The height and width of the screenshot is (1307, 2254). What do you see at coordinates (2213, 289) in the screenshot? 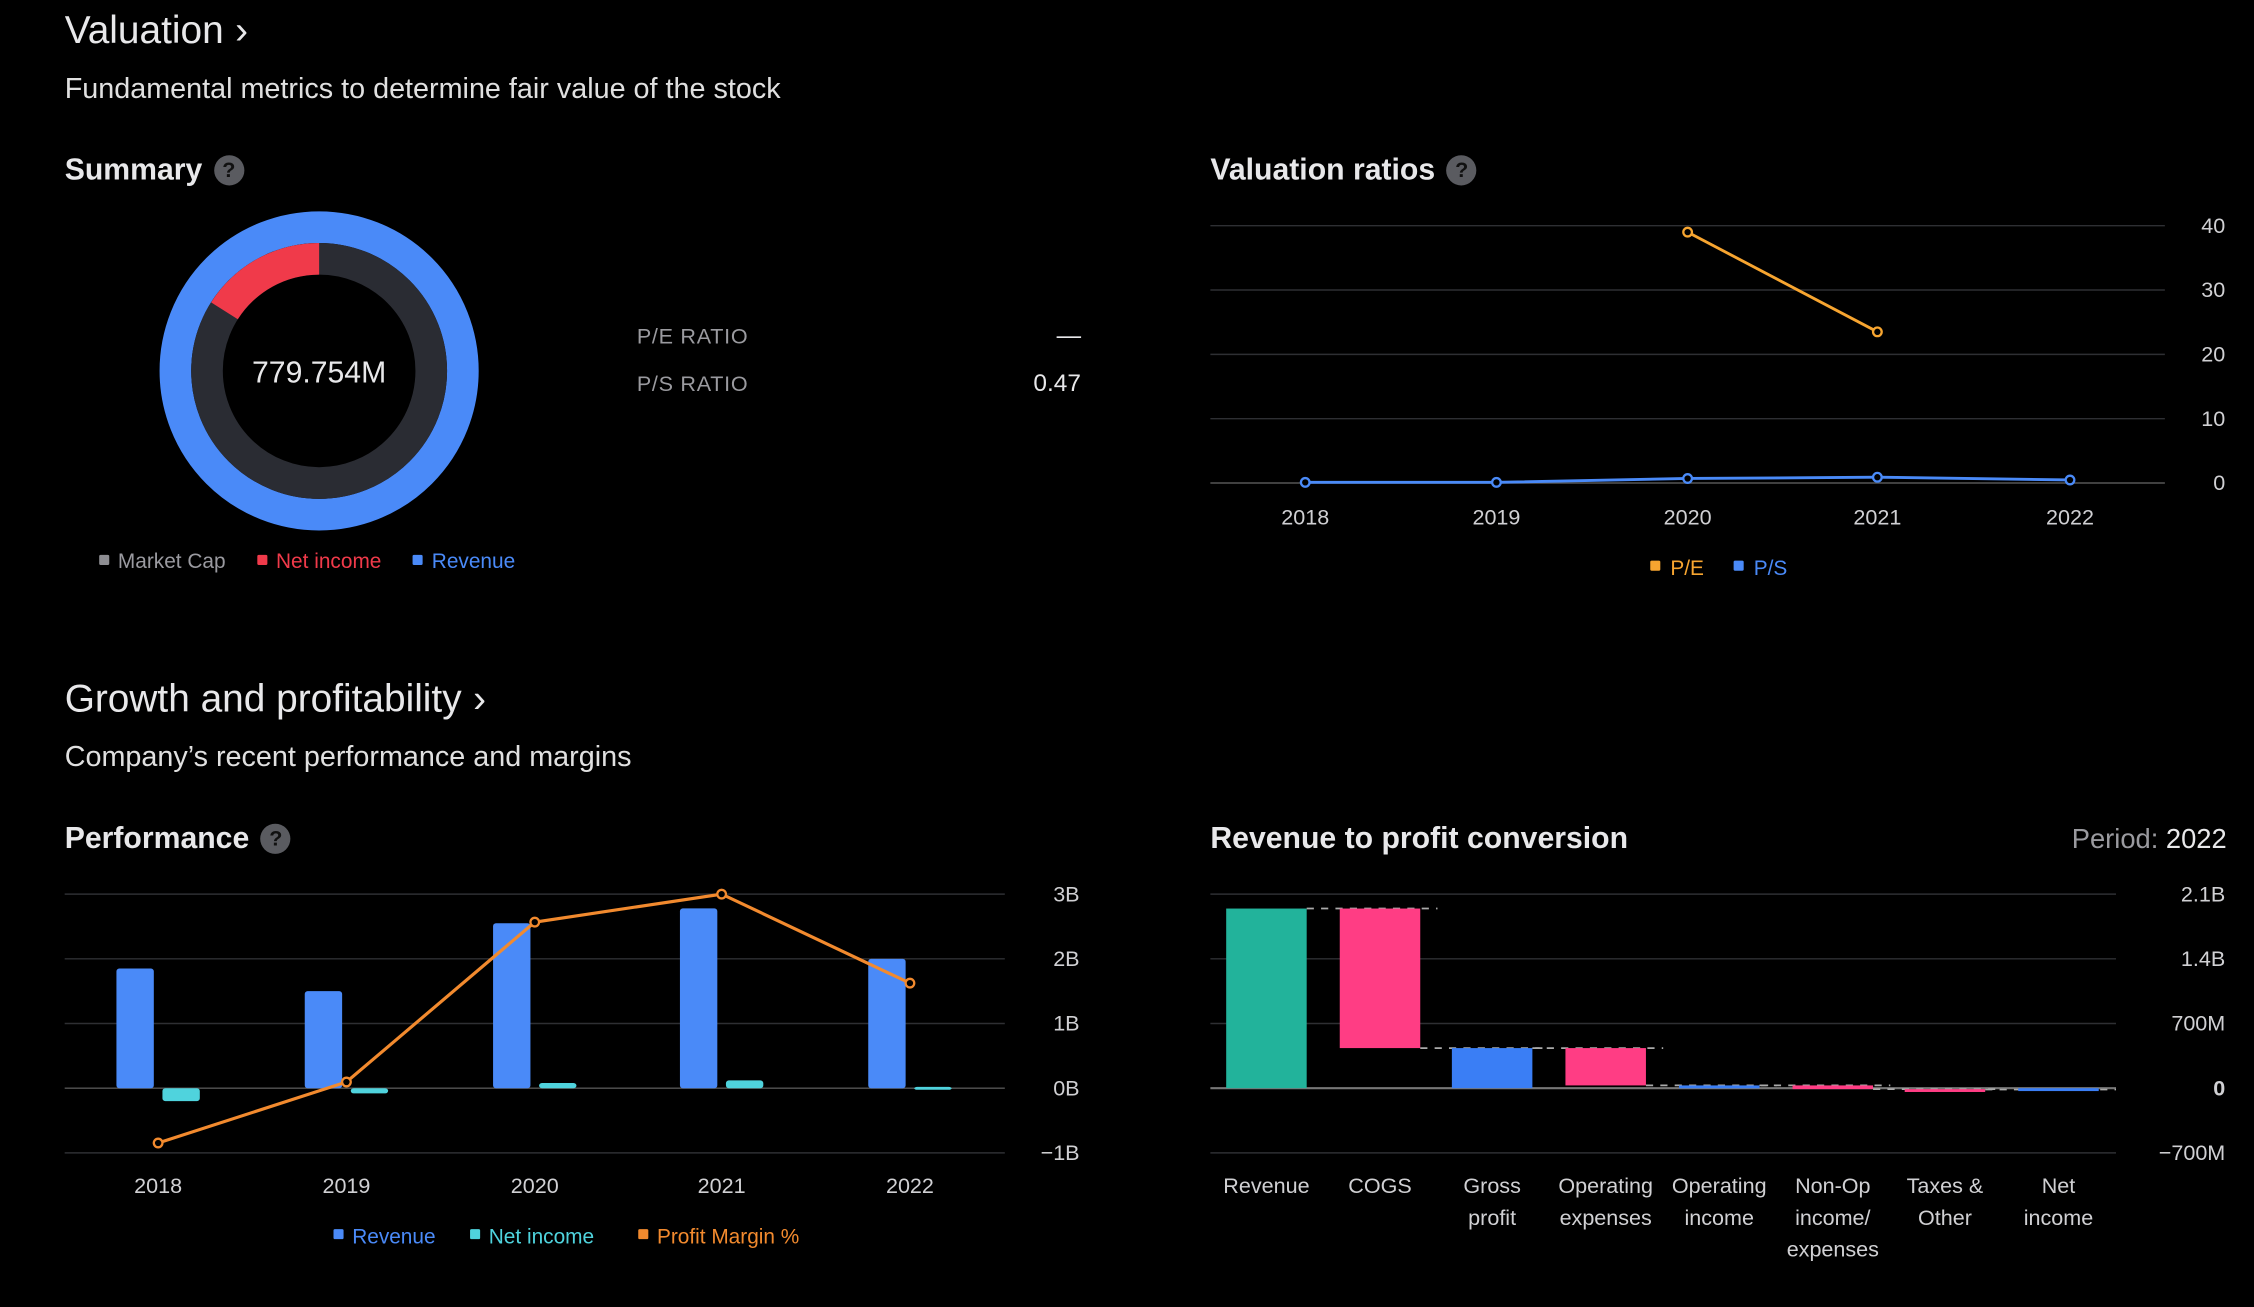
I see `y-tick-label: 30` at bounding box center [2213, 289].